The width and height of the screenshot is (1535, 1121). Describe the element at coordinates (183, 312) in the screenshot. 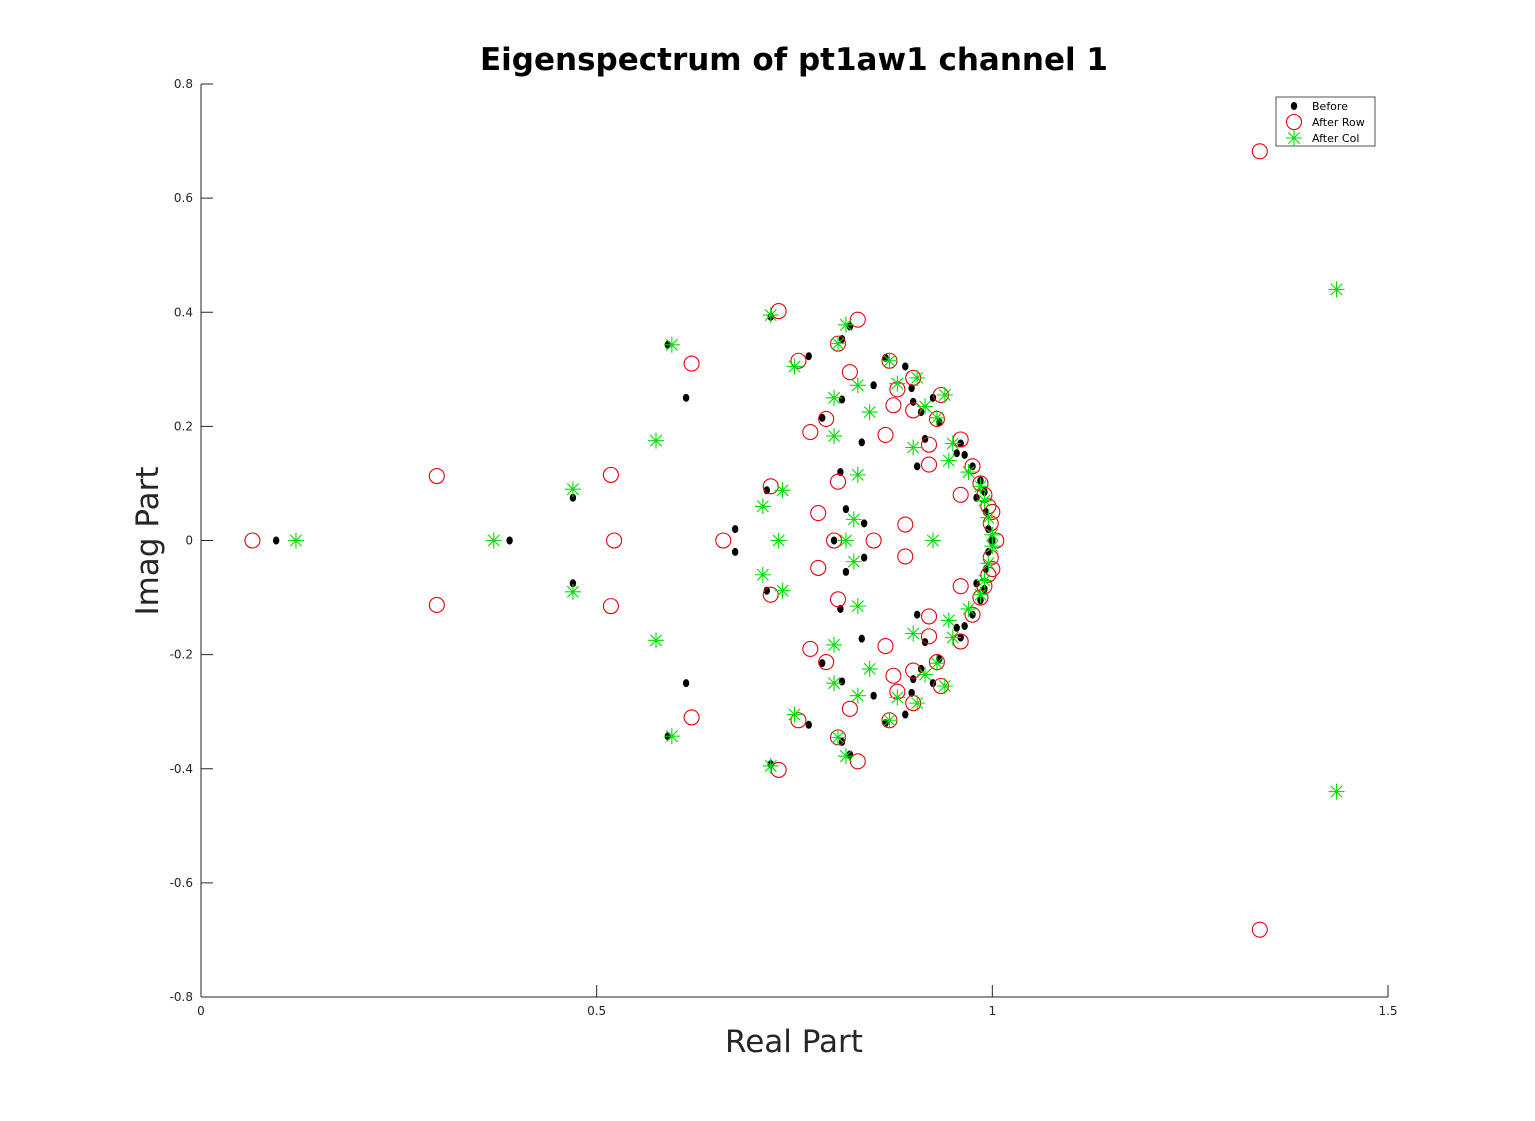

I see `y-tick-label: 0.4` at that location.